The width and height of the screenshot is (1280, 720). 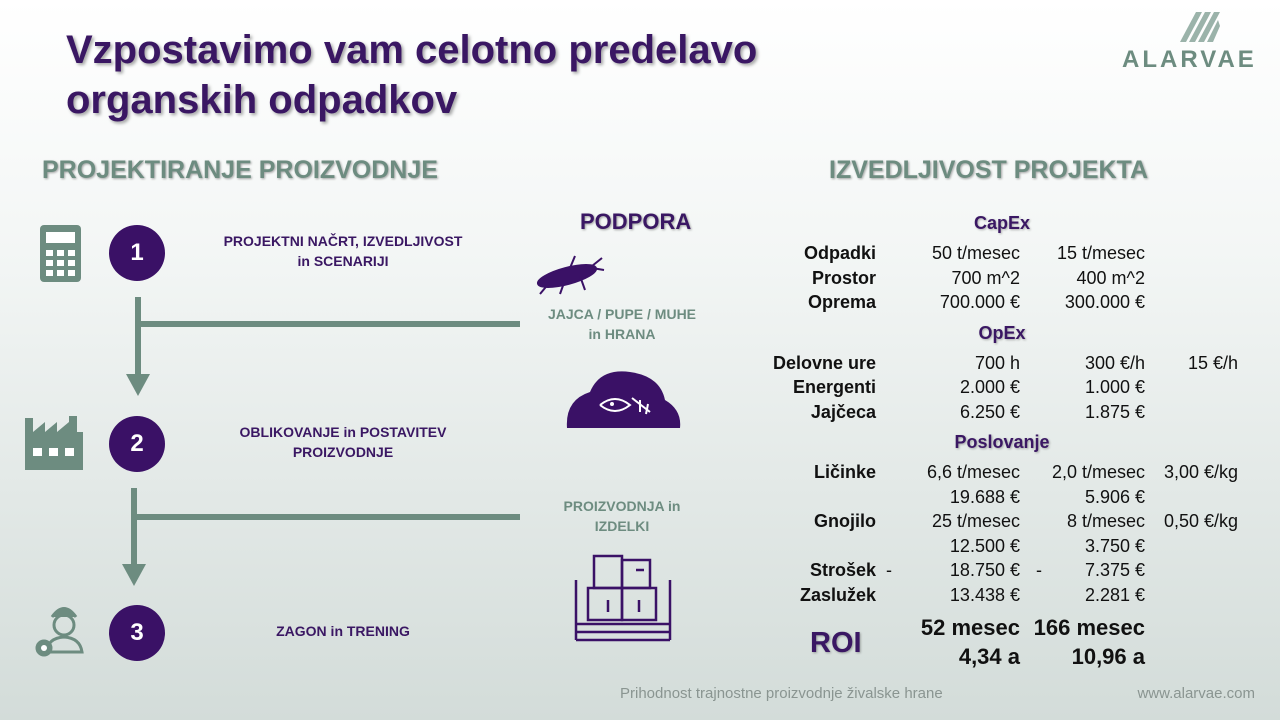 What do you see at coordinates (1114, 594) in the screenshot?
I see `table-cell: 2.281 €` at bounding box center [1114, 594].